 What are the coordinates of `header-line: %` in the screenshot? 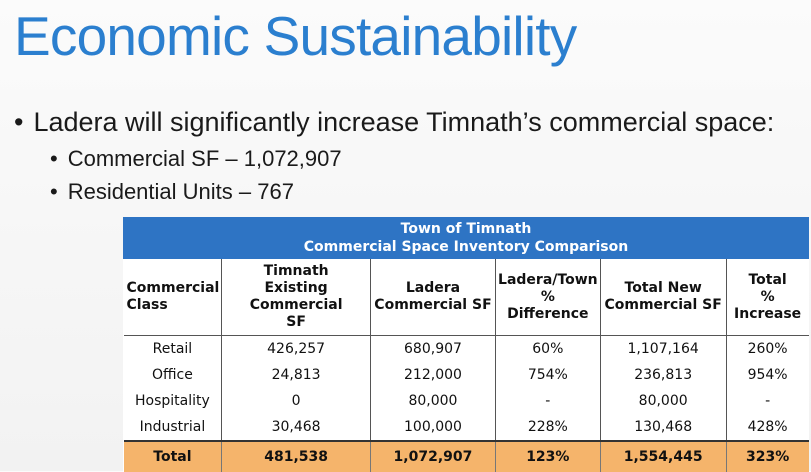 It's located at (767, 296).